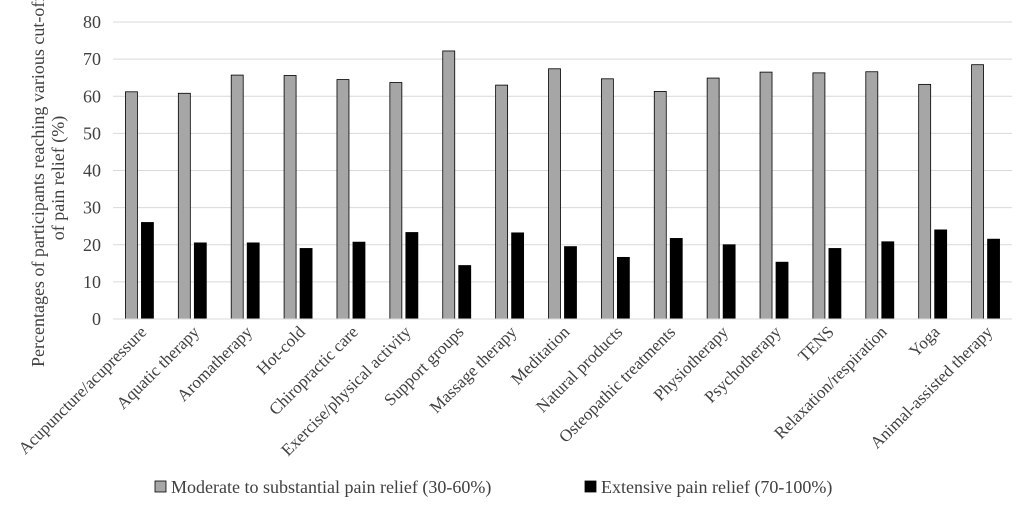  Describe the element at coordinates (924, 341) in the screenshot. I see `x-tick-label: Yoga` at that location.